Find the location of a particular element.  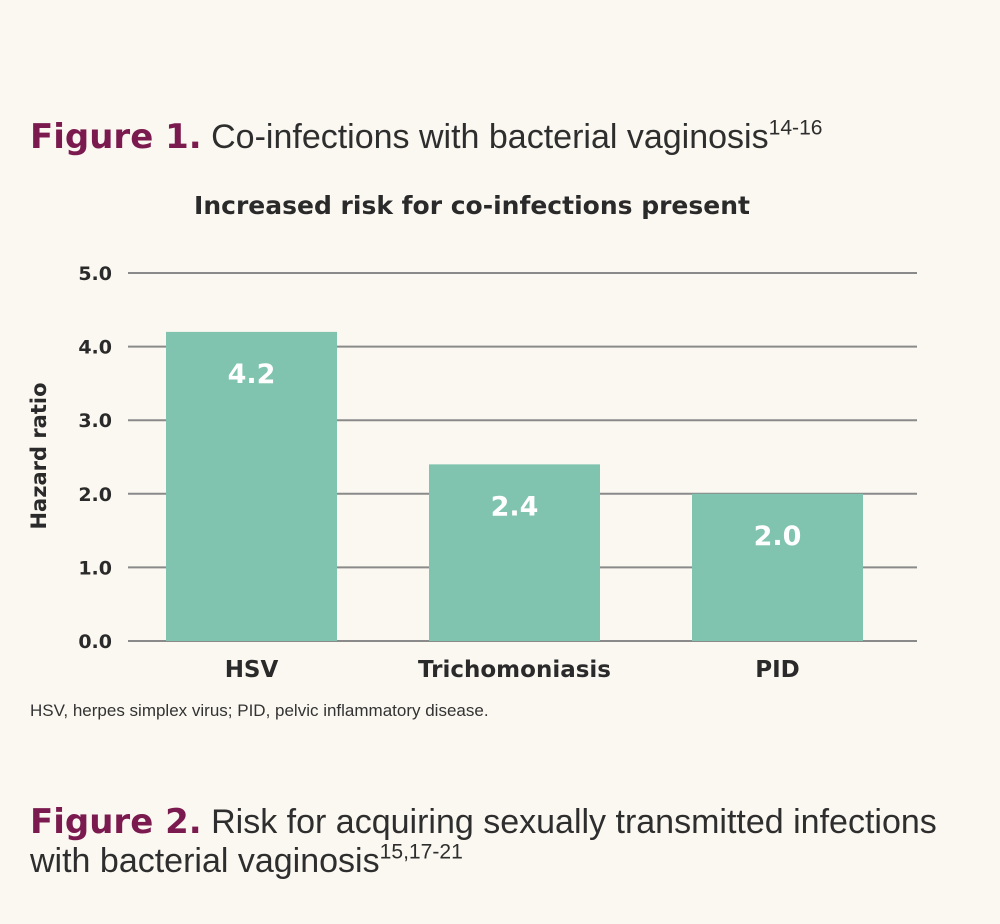

chart-title: Increased risk for co-infections present is located at coordinates (472, 205).